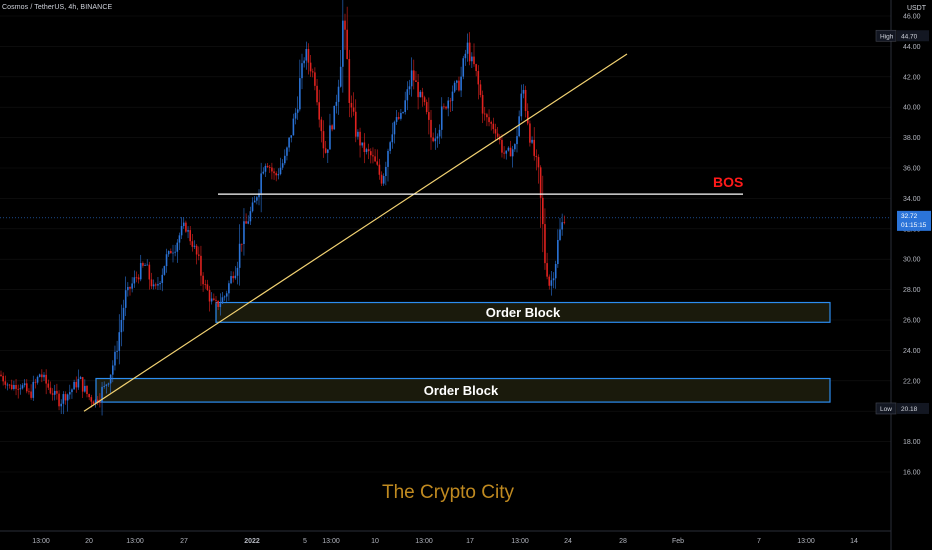  I want to click on time-tick-label: 13:00, so click(520, 541).